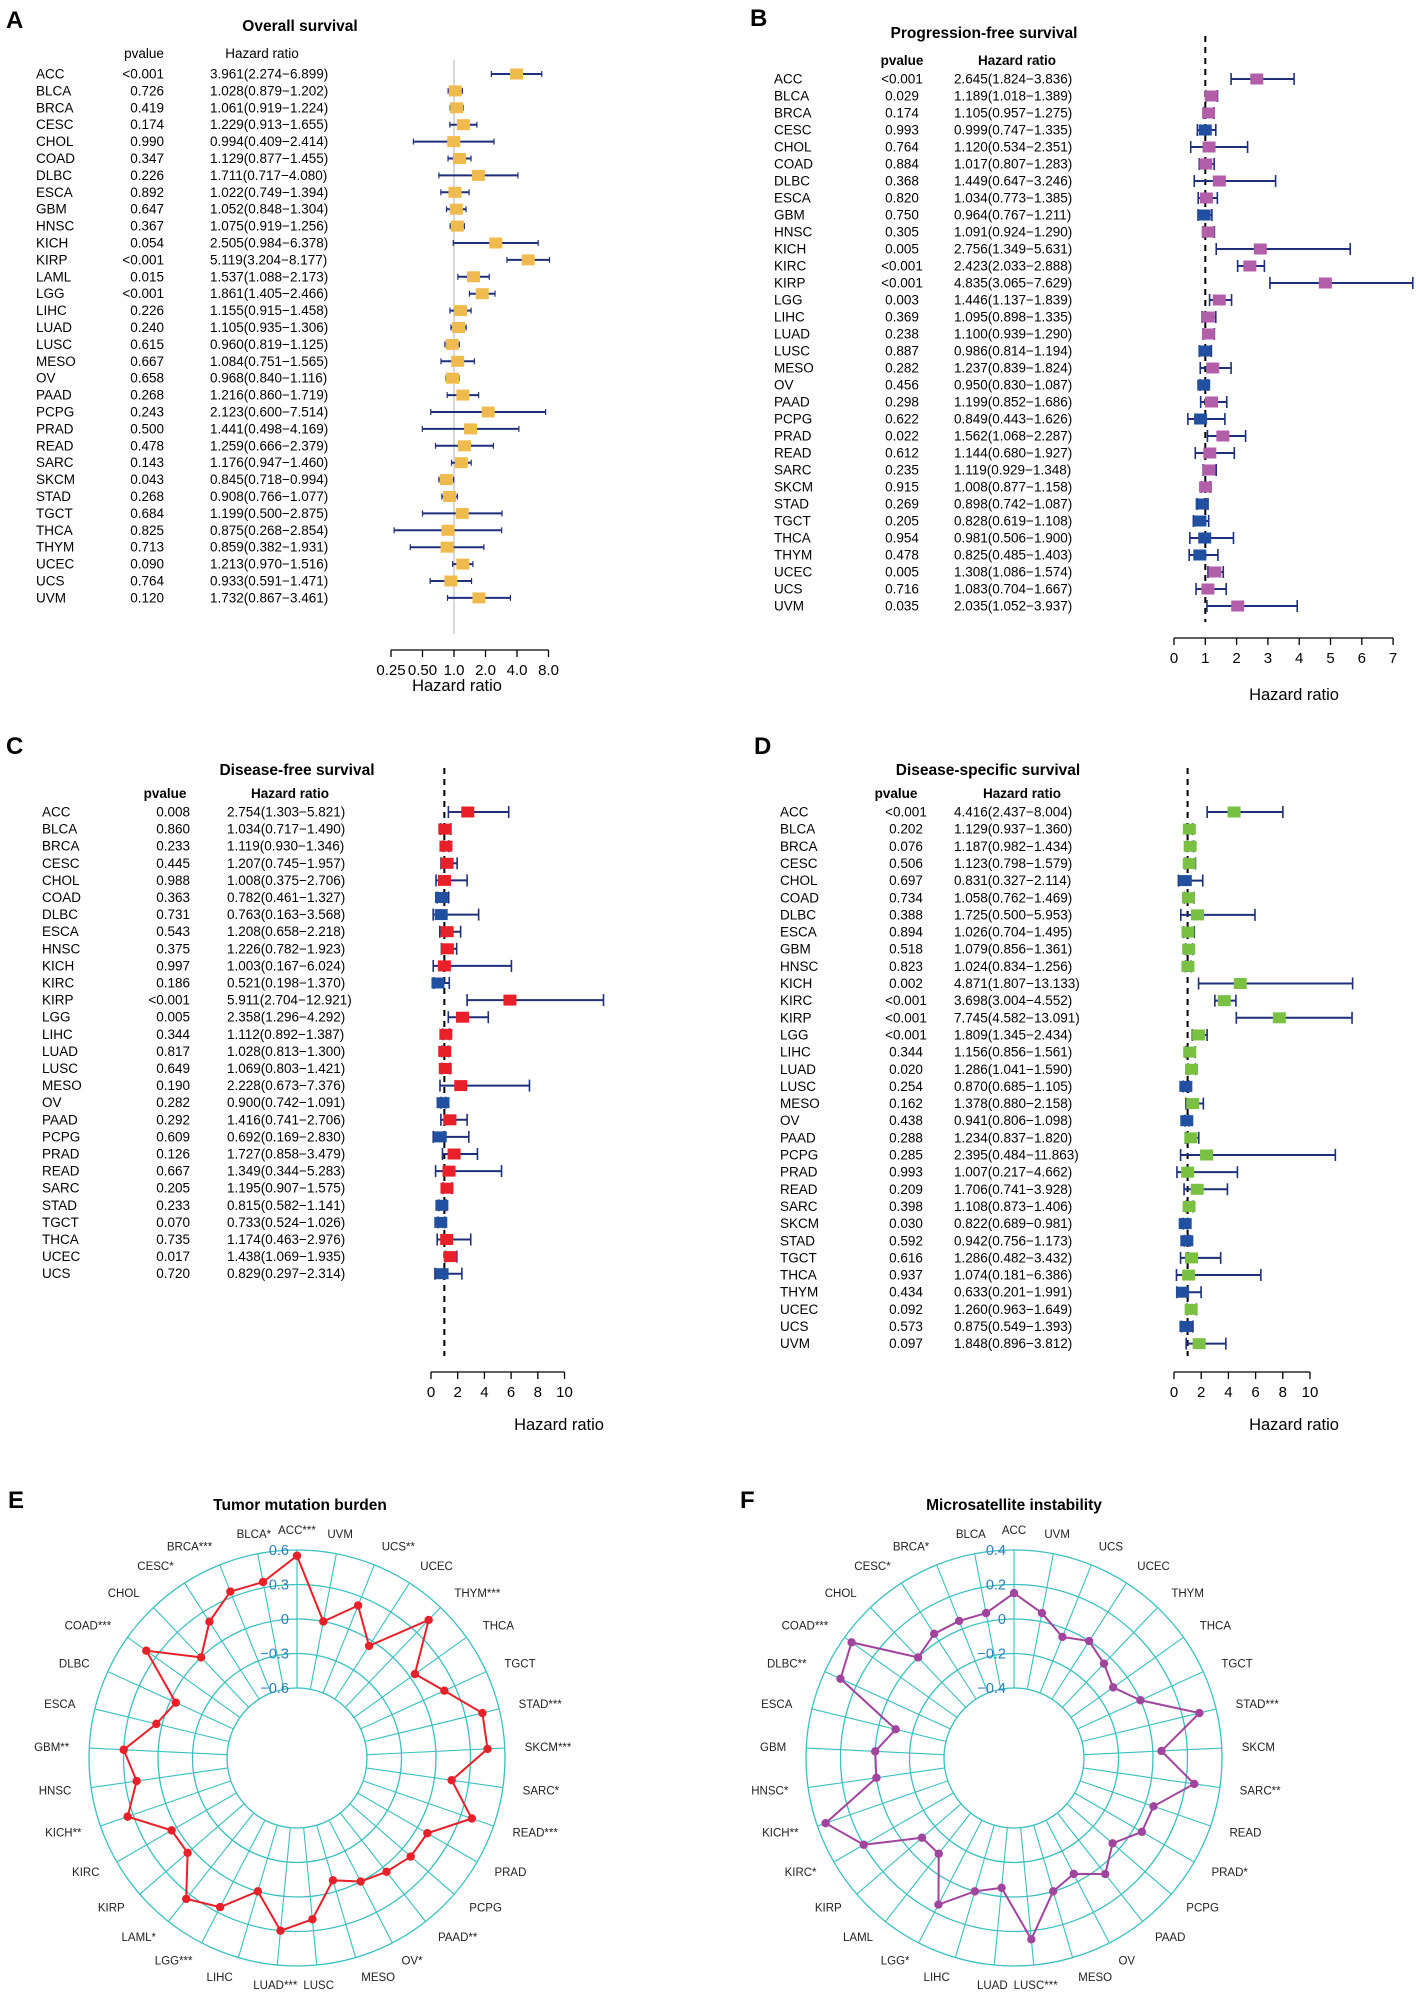  I want to click on hazard-ratio-text: 0.908(0.766−1.077), so click(269, 496).